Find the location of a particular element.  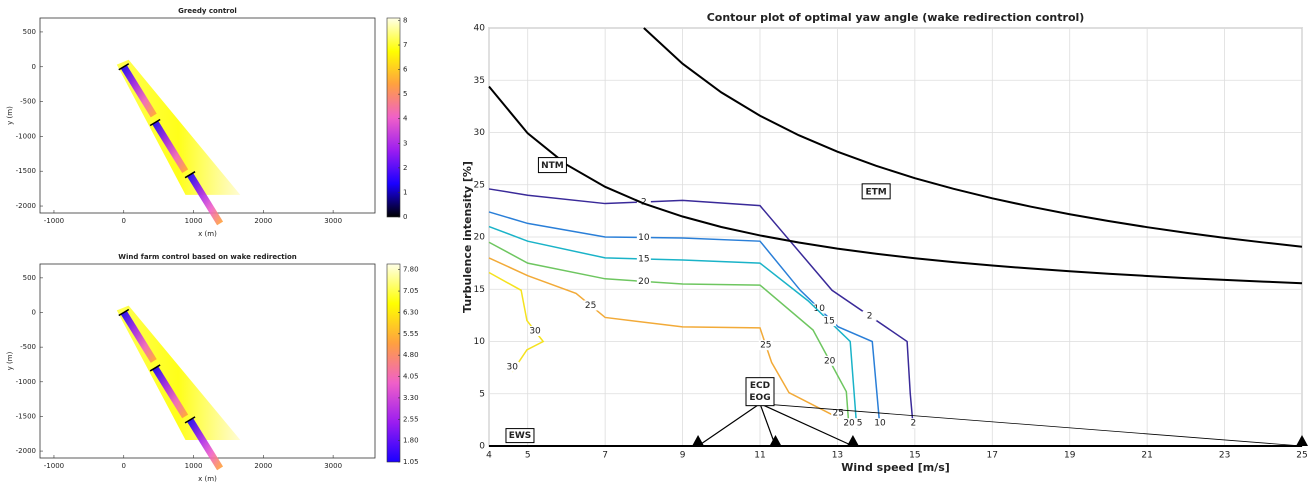

annotation: EOG is located at coordinates (759, 398).